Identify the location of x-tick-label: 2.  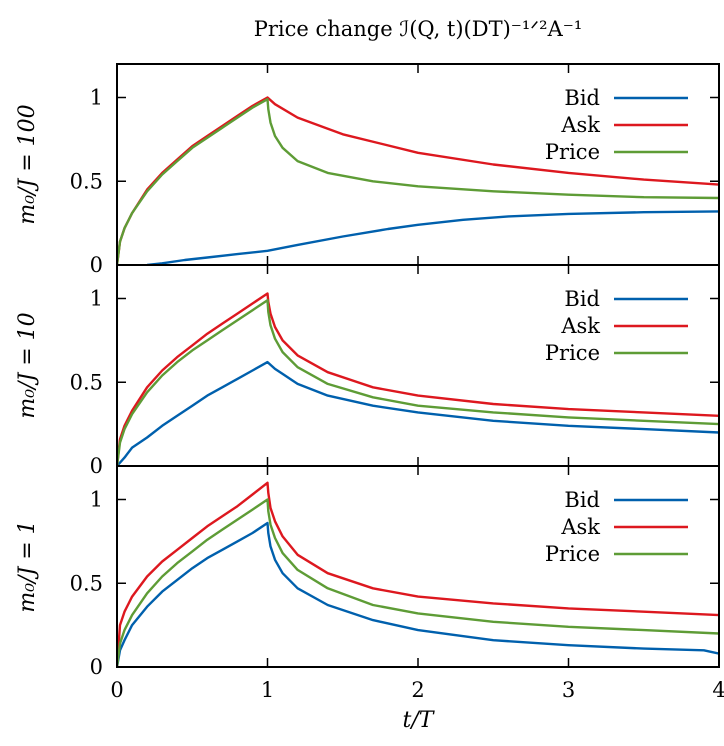
(417, 690).